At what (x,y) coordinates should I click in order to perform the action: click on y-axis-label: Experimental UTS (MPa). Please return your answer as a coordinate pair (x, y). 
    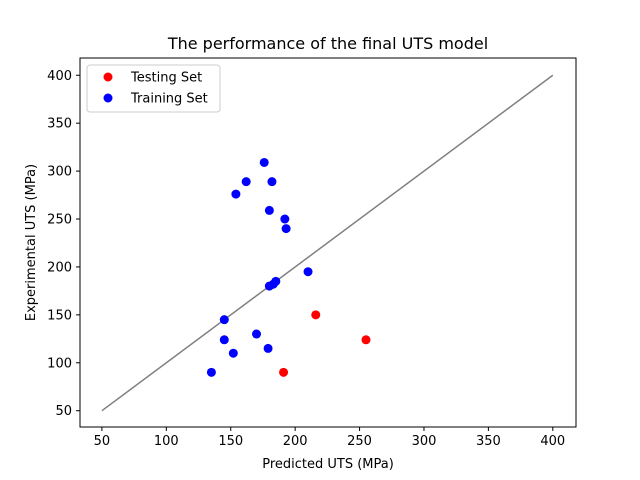
    Looking at the image, I should click on (31, 242).